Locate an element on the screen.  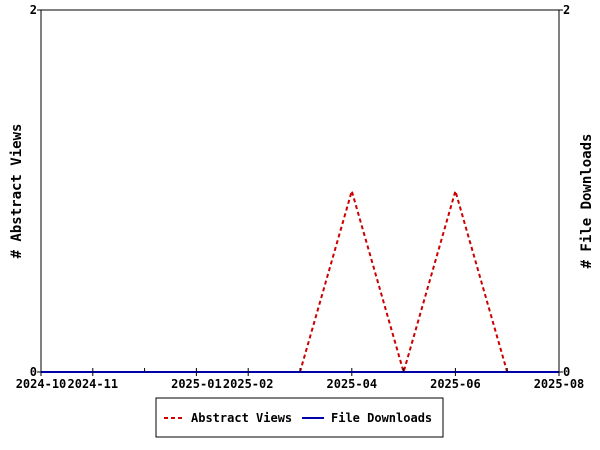
x-tick-label: 2024-10 is located at coordinates (41, 384).